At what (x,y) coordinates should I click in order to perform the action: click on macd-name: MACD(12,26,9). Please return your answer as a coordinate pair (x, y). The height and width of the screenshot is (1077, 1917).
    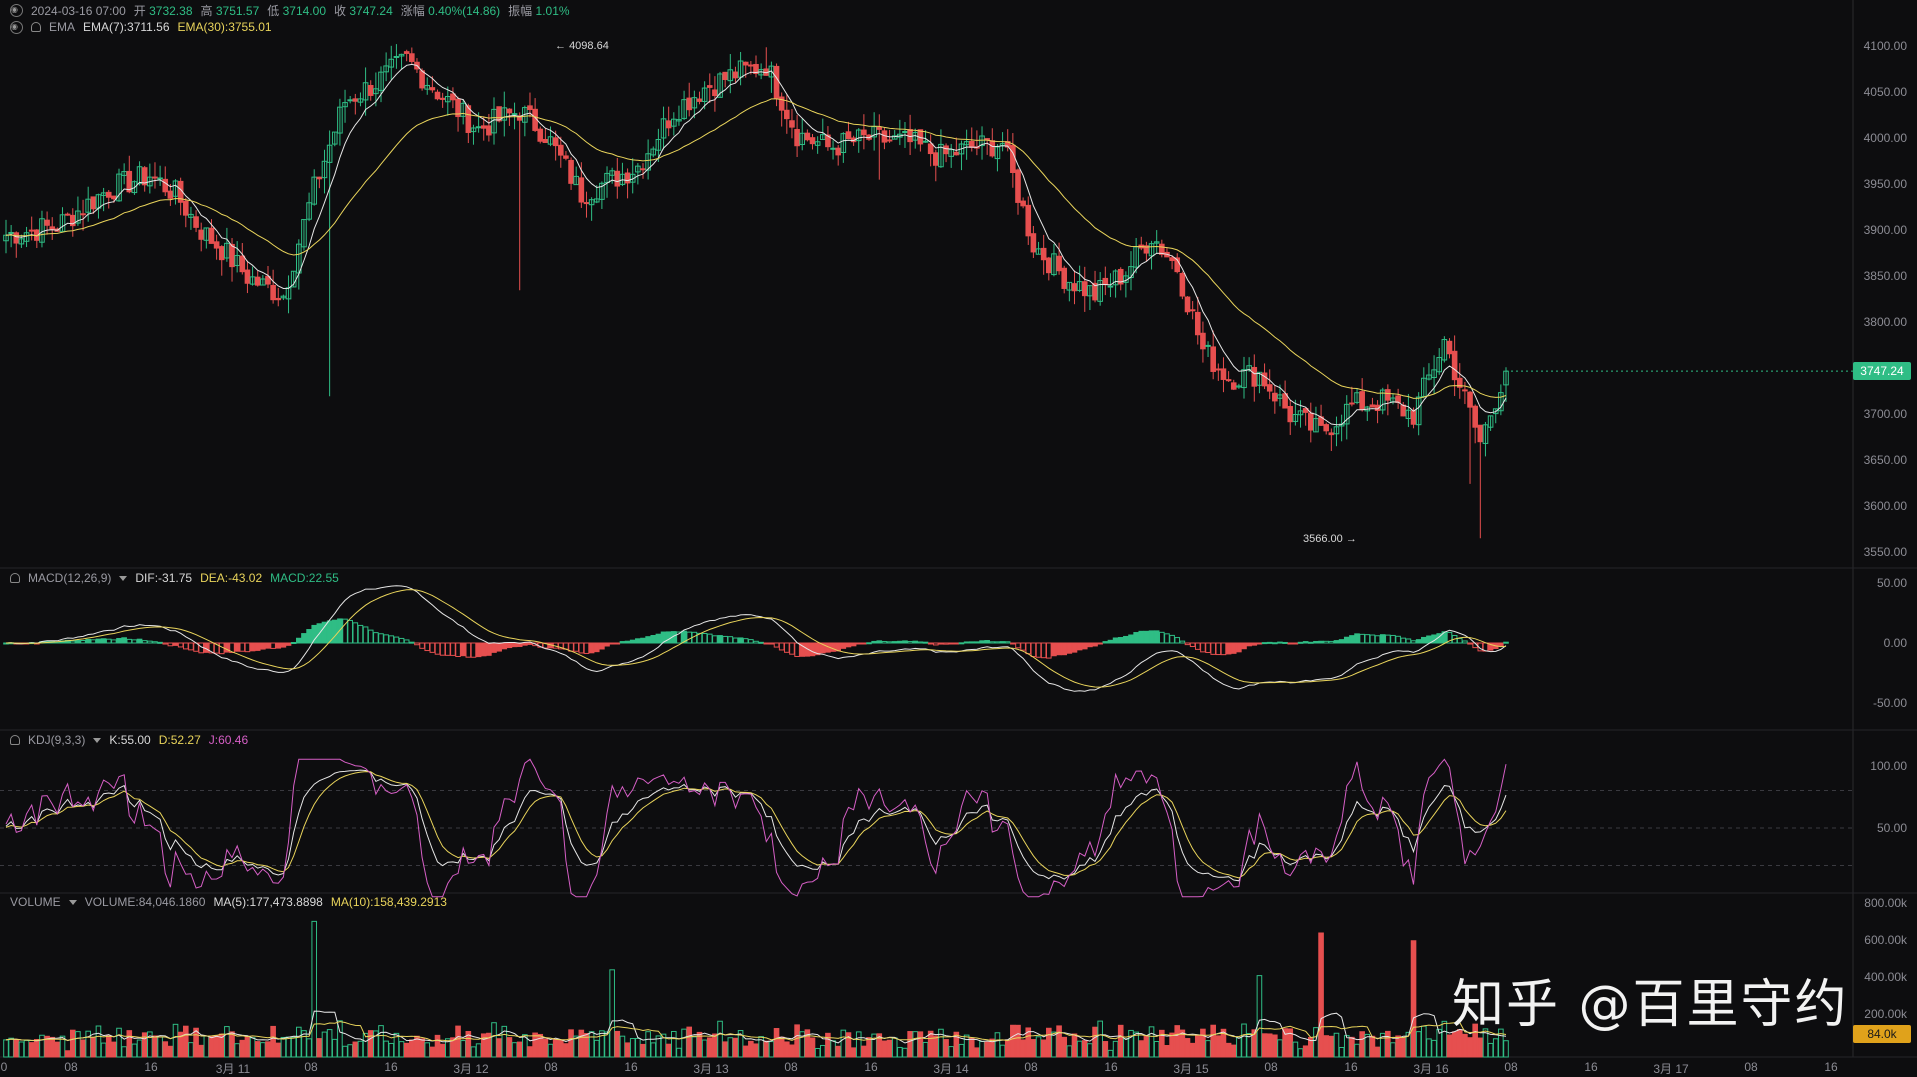
    Looking at the image, I should click on (70, 578).